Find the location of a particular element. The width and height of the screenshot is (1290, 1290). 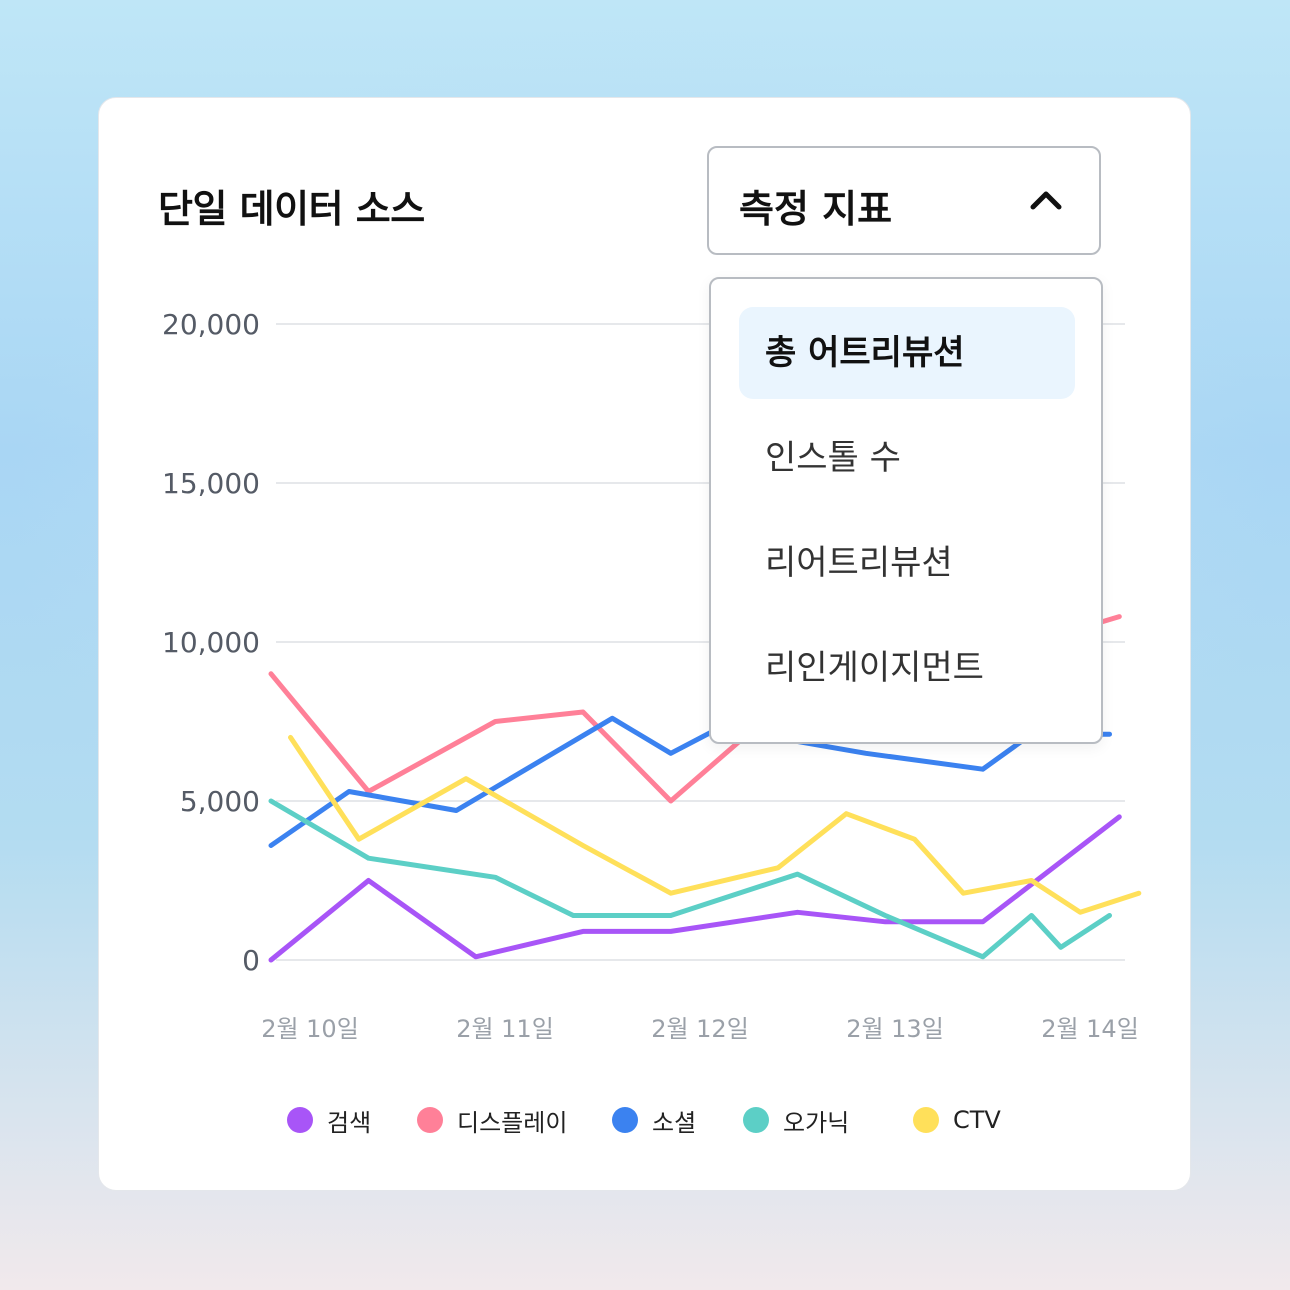

menu-item-total-attribution: 총 어트리뷰션 is located at coordinates (907, 353).